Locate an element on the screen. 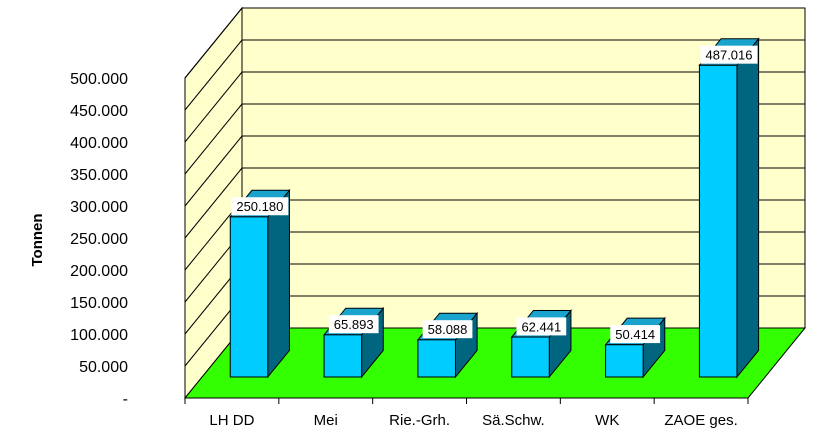 The height and width of the screenshot is (430, 813). data-label: 250.180 is located at coordinates (259, 206).